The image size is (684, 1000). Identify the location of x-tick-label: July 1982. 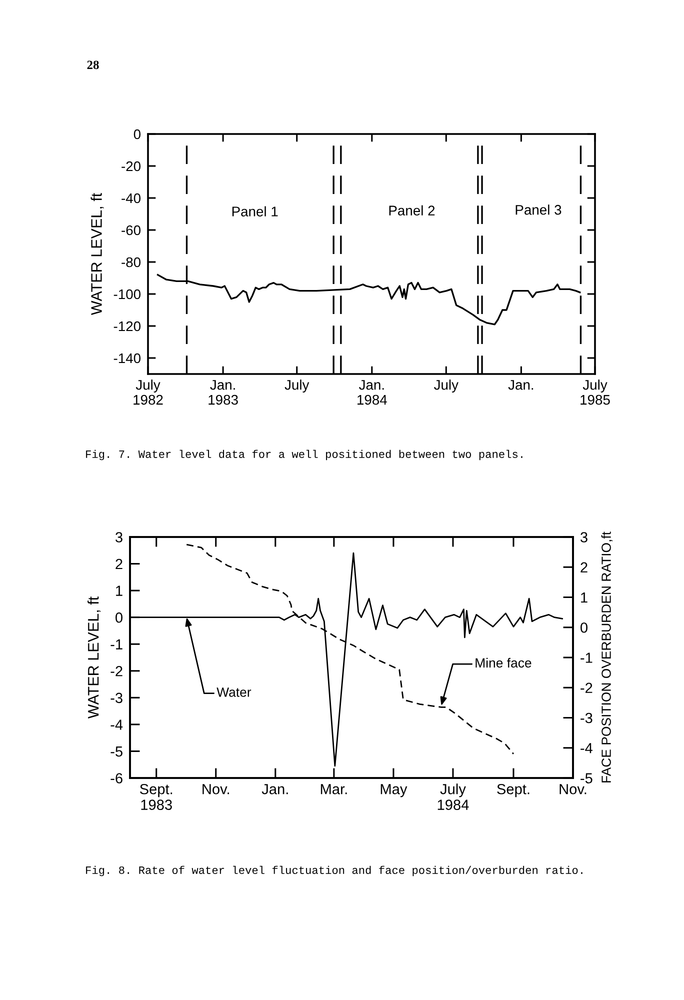
(148, 392).